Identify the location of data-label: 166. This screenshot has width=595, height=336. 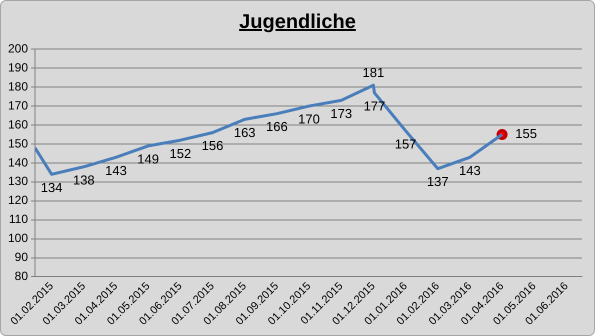
(277, 126).